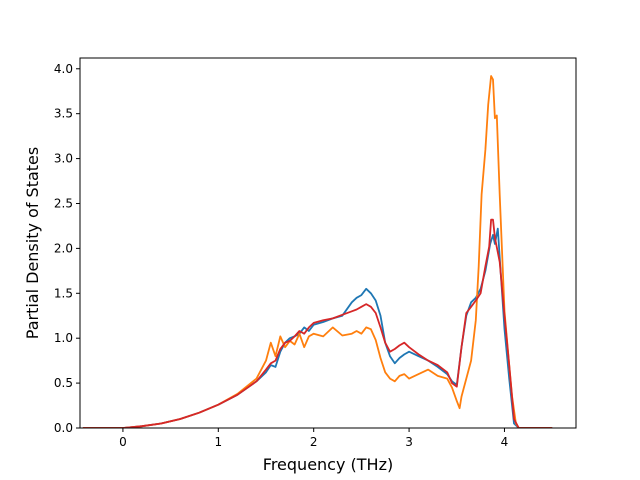 The image size is (640, 480). I want to click on x-tick-label: 0, so click(123, 442).